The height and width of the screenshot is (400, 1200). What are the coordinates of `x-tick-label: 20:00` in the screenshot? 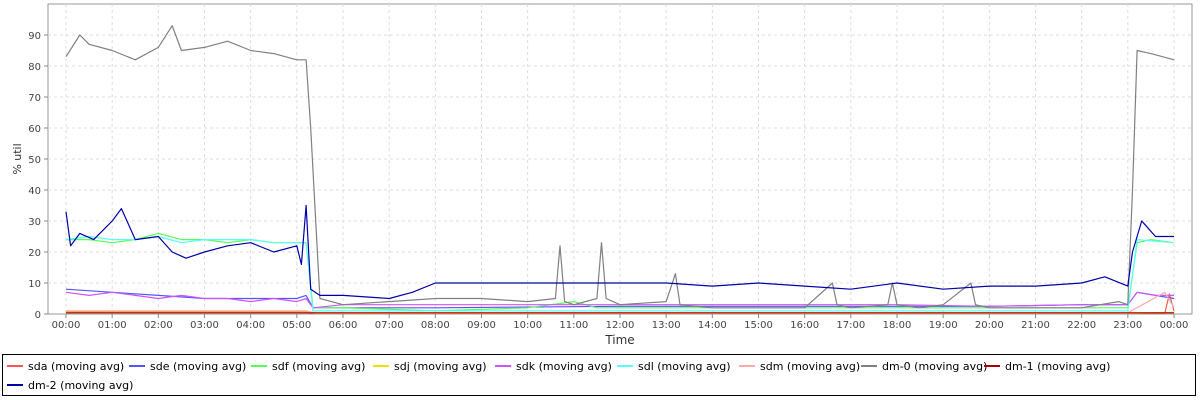 It's located at (989, 325).